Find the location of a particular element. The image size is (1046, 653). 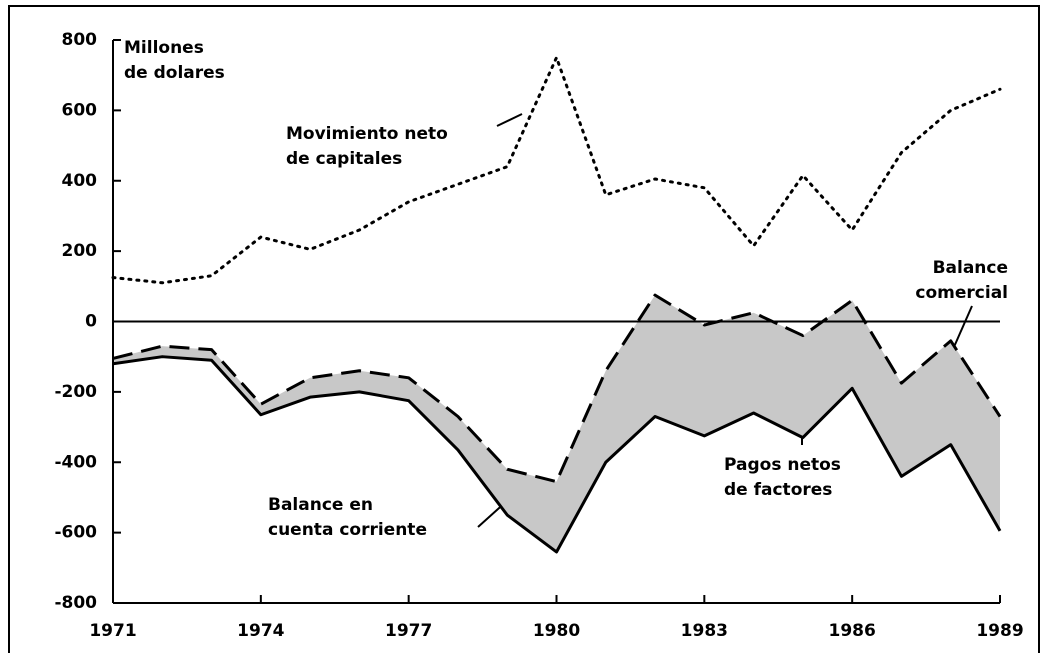

y-tick-label: 400 is located at coordinates (80, 181).